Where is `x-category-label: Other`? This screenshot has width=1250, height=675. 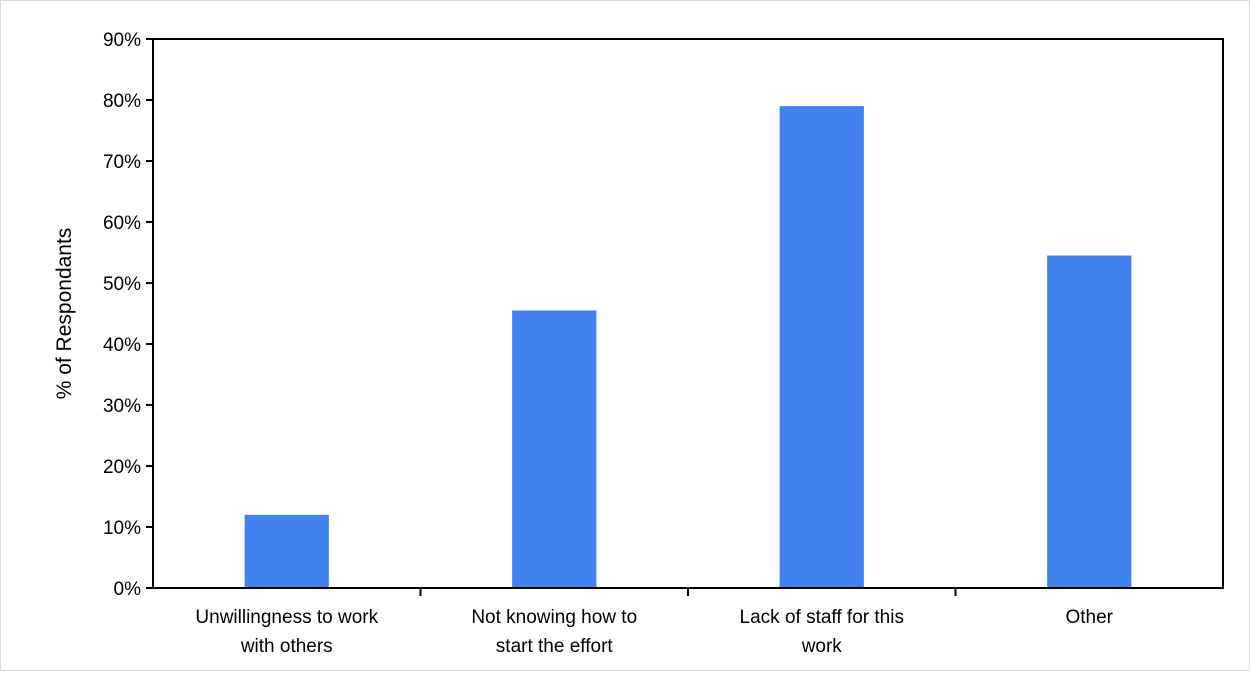
x-category-label: Other is located at coordinates (1089, 617).